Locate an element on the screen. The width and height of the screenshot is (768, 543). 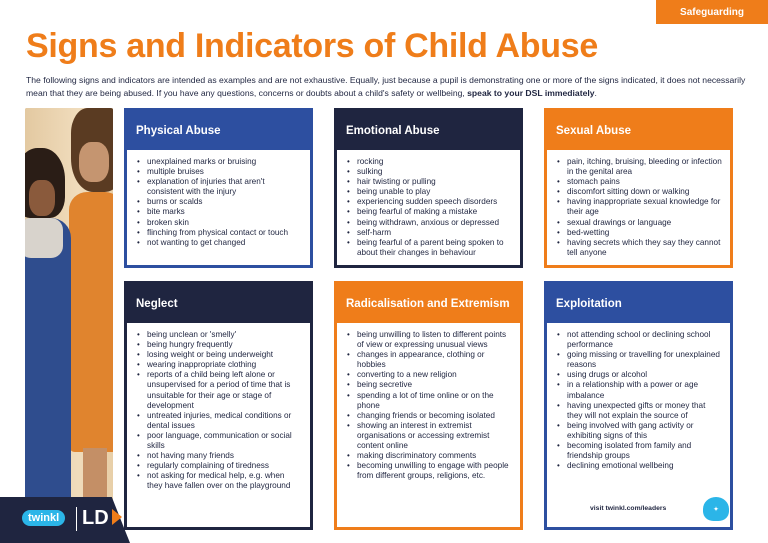
list-item: being hungry frequently is located at coordinates (219, 345).